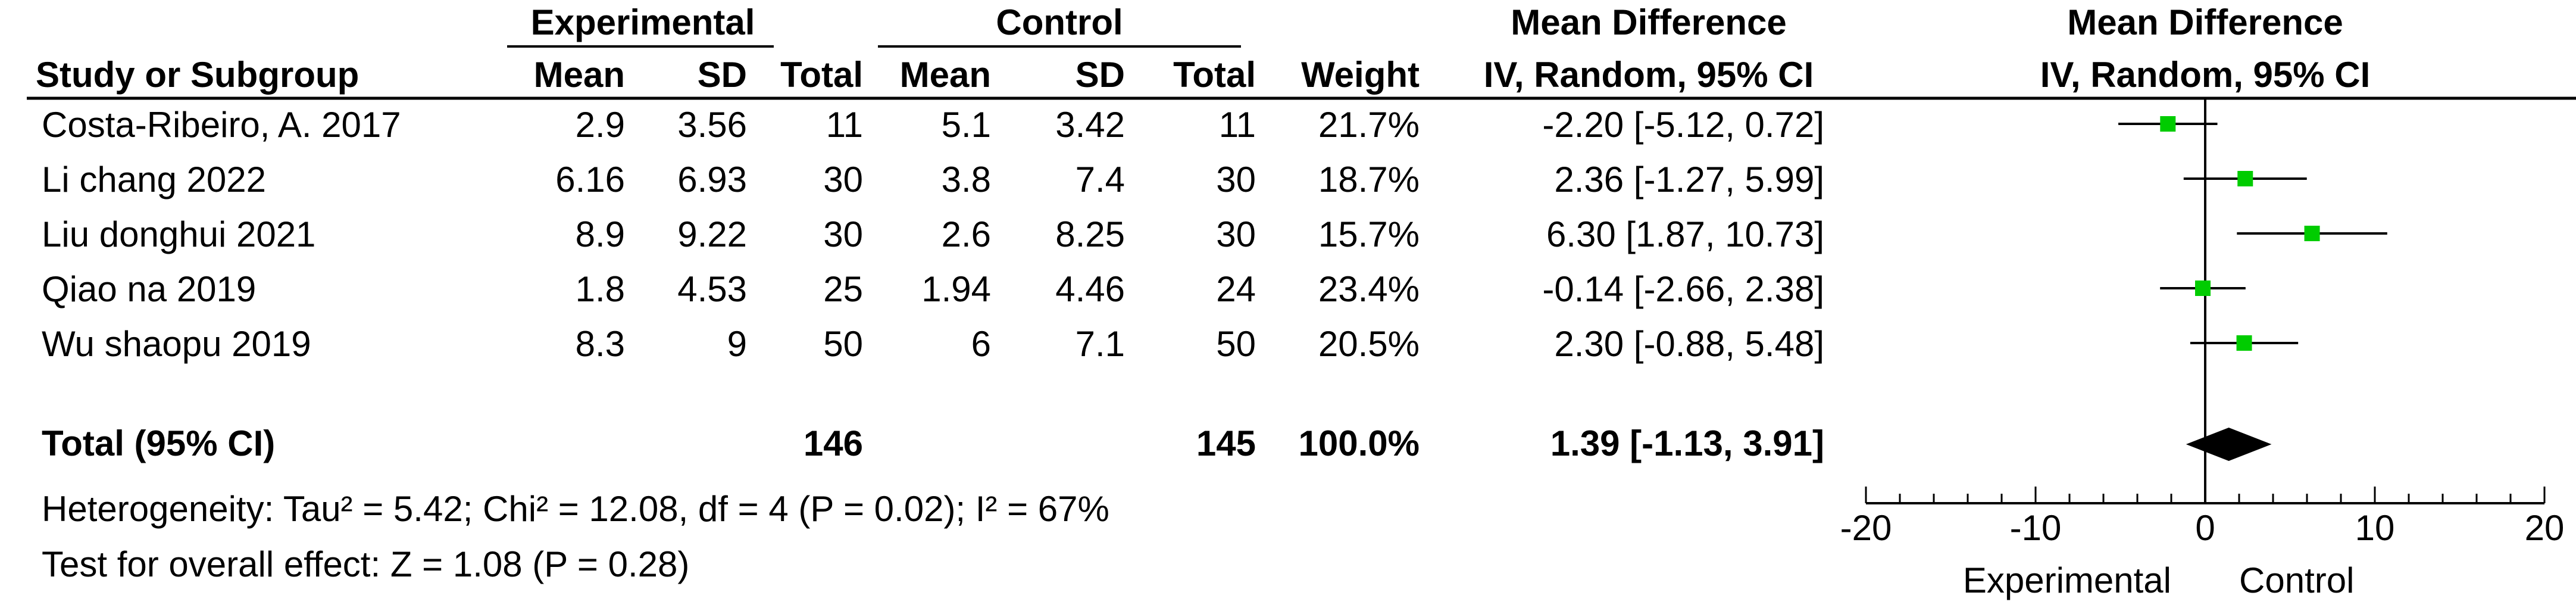 Image resolution: width=2576 pixels, height=614 pixels. I want to click on ci-text: 2.36 [-1.27, 5.99], so click(1689, 180).